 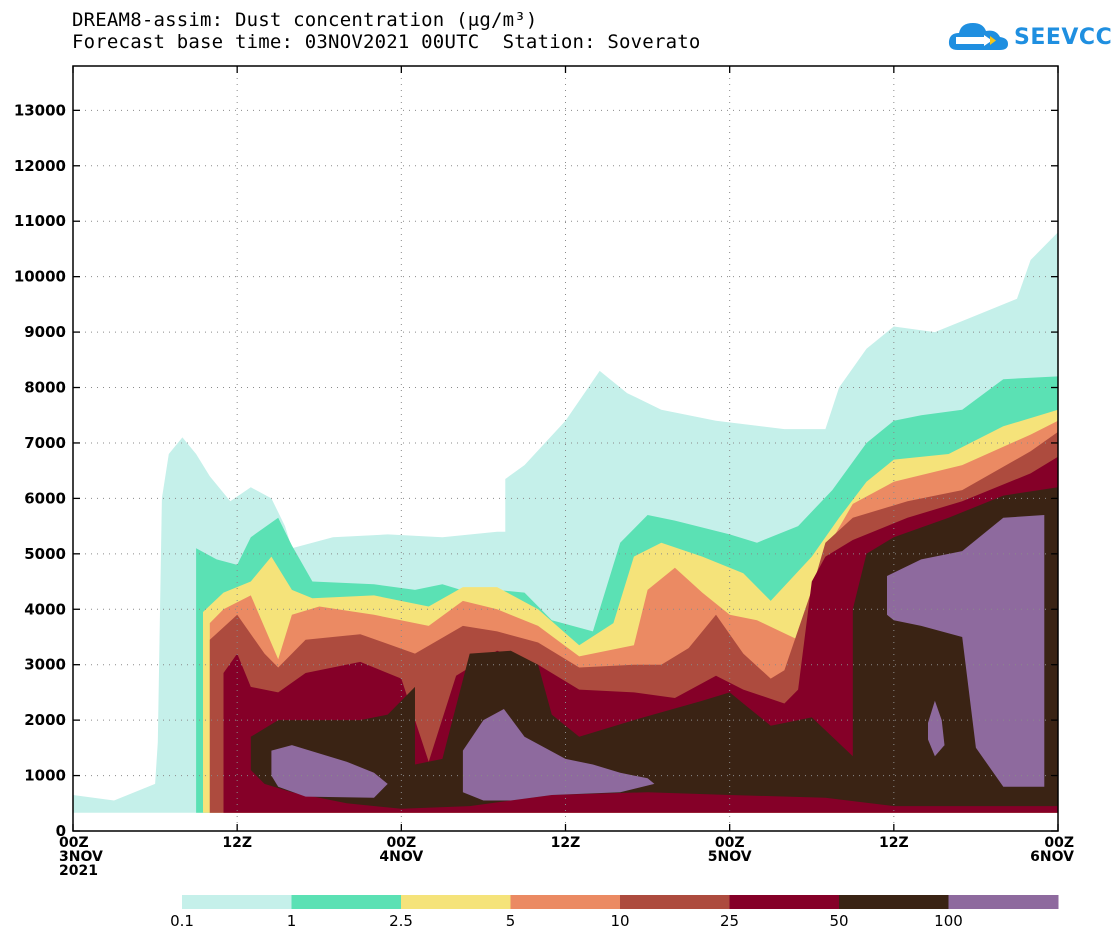 I want to click on y-tick-label: 6000, so click(x=45, y=498).